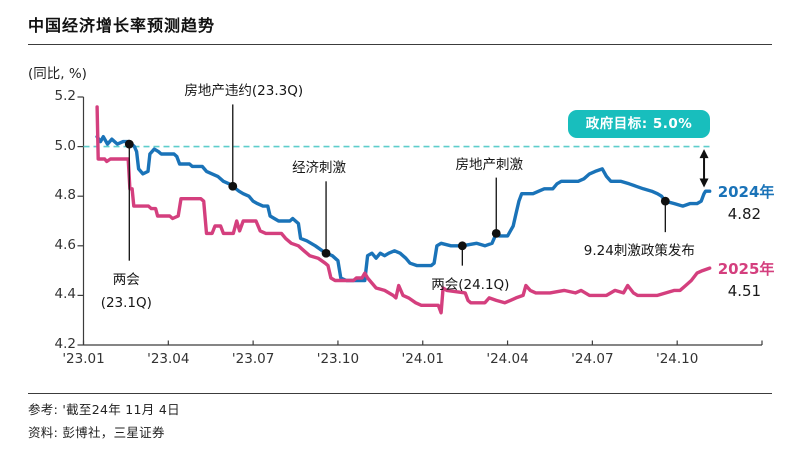  Describe the element at coordinates (400, 393) in the screenshot. I see `footer-divider` at that location.